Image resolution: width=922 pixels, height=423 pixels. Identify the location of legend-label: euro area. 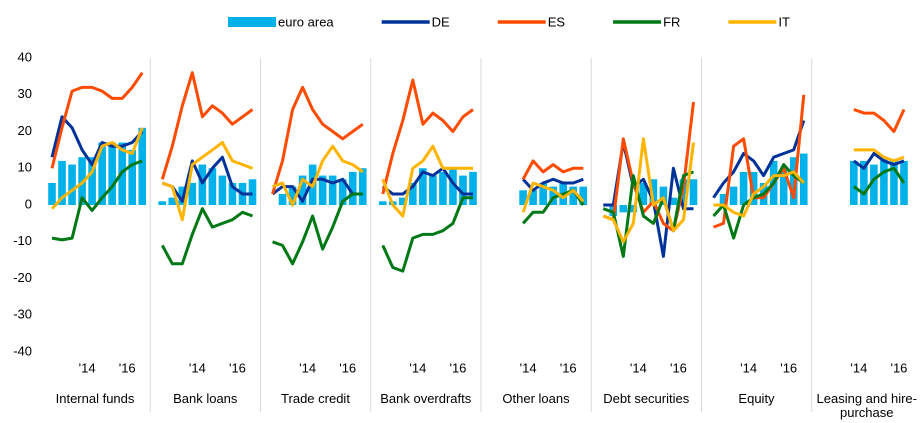
(306, 21).